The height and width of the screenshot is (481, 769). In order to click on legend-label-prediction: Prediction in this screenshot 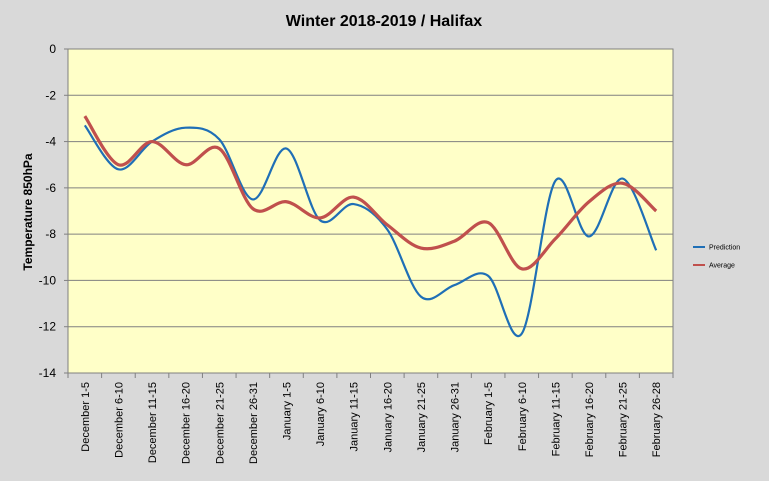, I will do `click(724, 248)`.